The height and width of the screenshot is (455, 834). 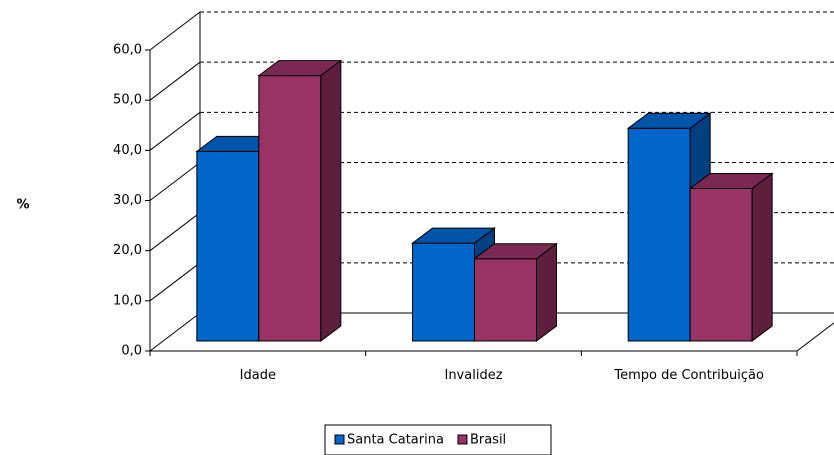 What do you see at coordinates (127, 150) in the screenshot?
I see `y-tick-label: 40,0` at bounding box center [127, 150].